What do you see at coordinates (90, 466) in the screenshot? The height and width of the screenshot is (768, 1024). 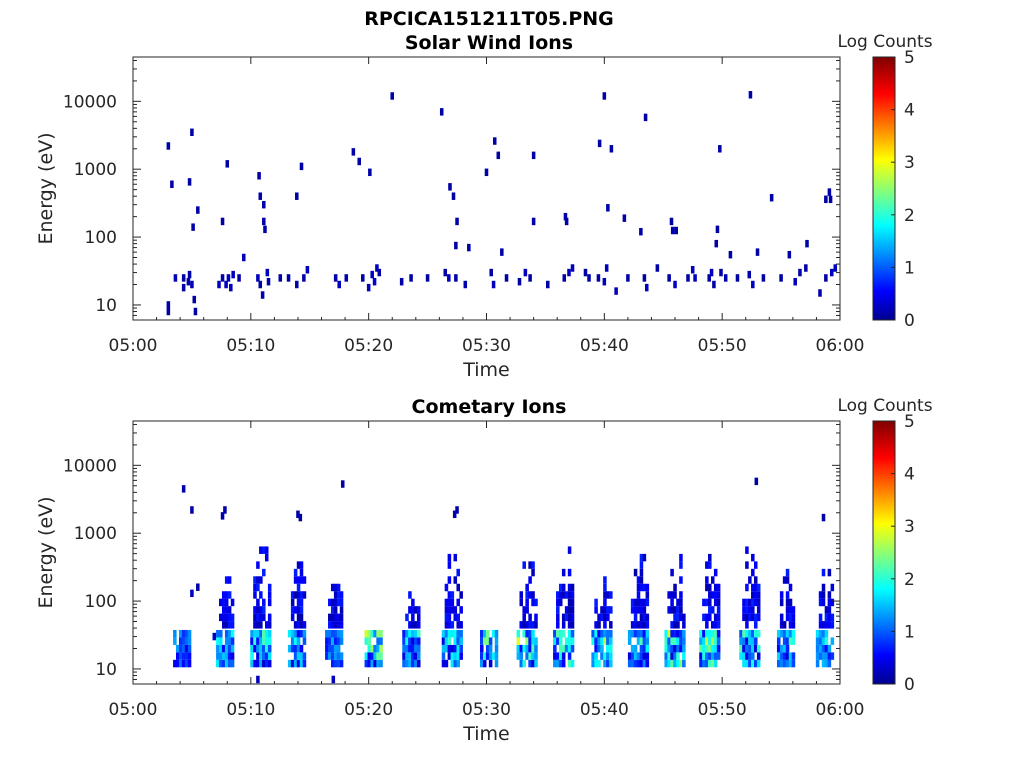 I see `y-tick-label: 10000` at bounding box center [90, 466].